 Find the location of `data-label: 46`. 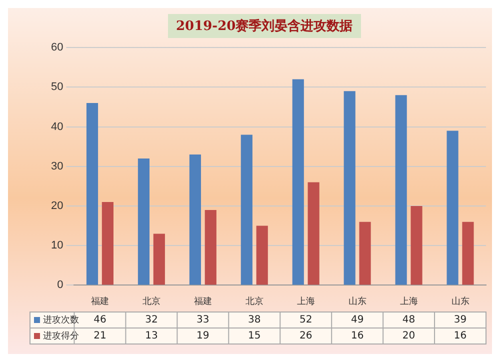

data-label: 46 is located at coordinates (100, 320).